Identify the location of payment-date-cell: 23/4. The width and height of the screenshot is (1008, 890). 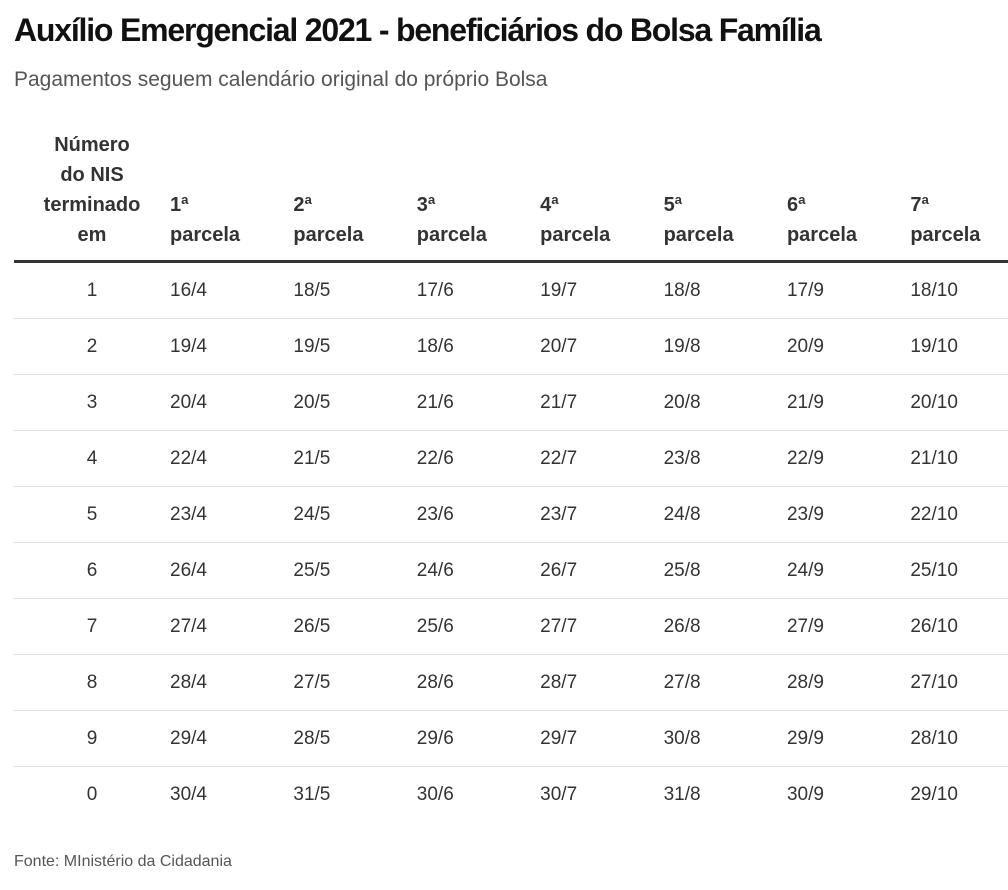
(232, 514).